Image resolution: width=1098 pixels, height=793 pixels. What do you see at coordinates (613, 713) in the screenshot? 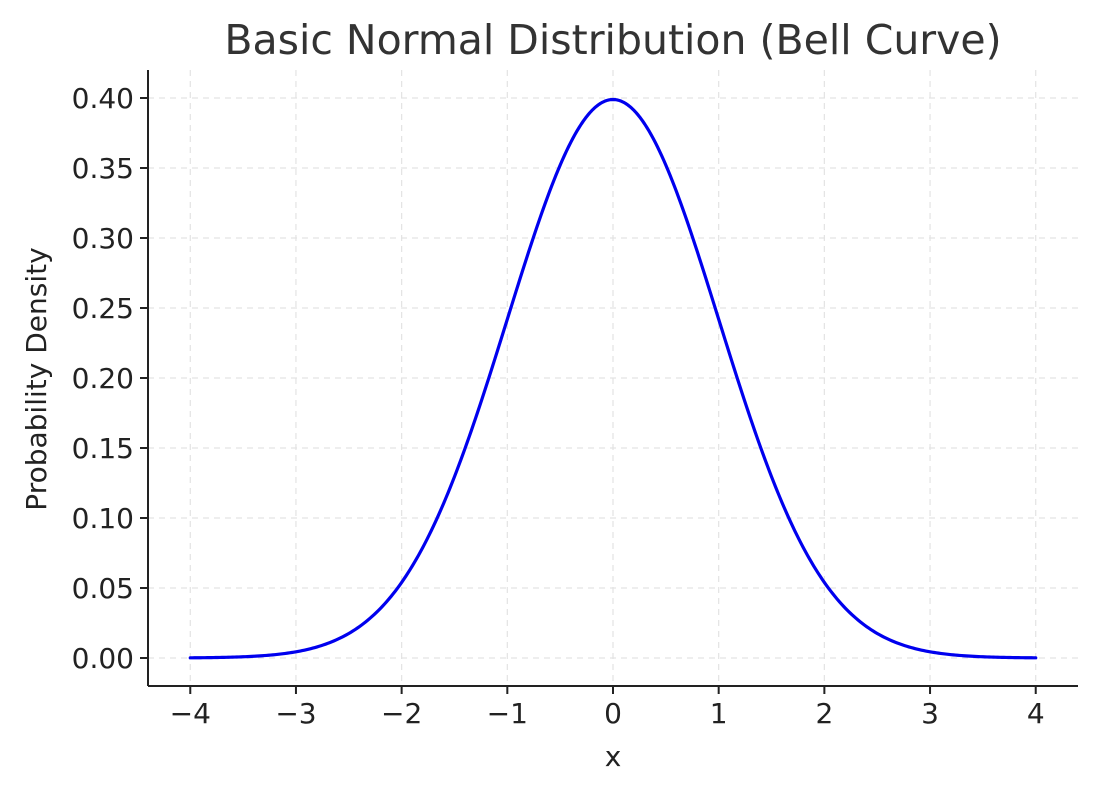
I see `x-tick-label: 0` at bounding box center [613, 713].